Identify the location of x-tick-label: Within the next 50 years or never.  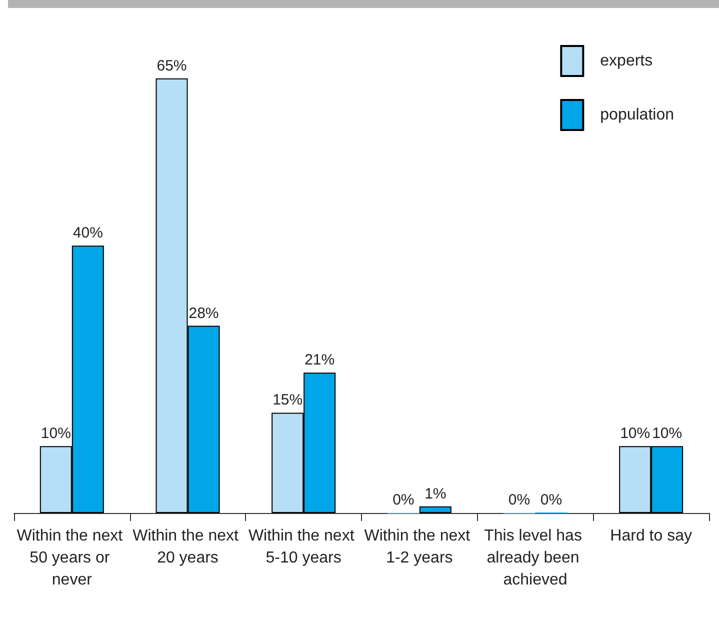
(72, 558).